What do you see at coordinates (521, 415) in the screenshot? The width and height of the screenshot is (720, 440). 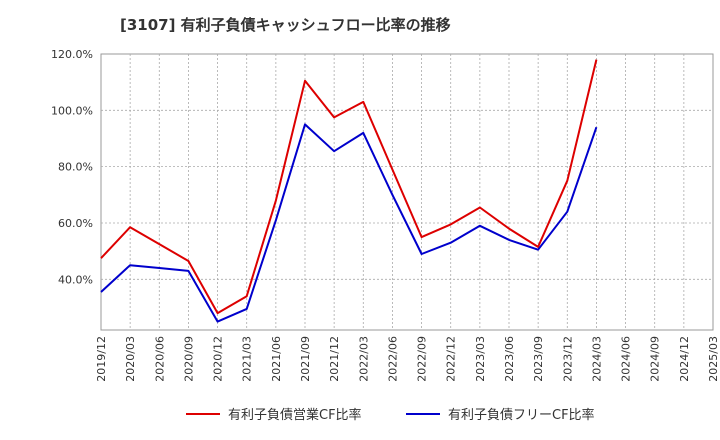 I see `legend-label-2: 有利子負債フリーCF比率` at bounding box center [521, 415].